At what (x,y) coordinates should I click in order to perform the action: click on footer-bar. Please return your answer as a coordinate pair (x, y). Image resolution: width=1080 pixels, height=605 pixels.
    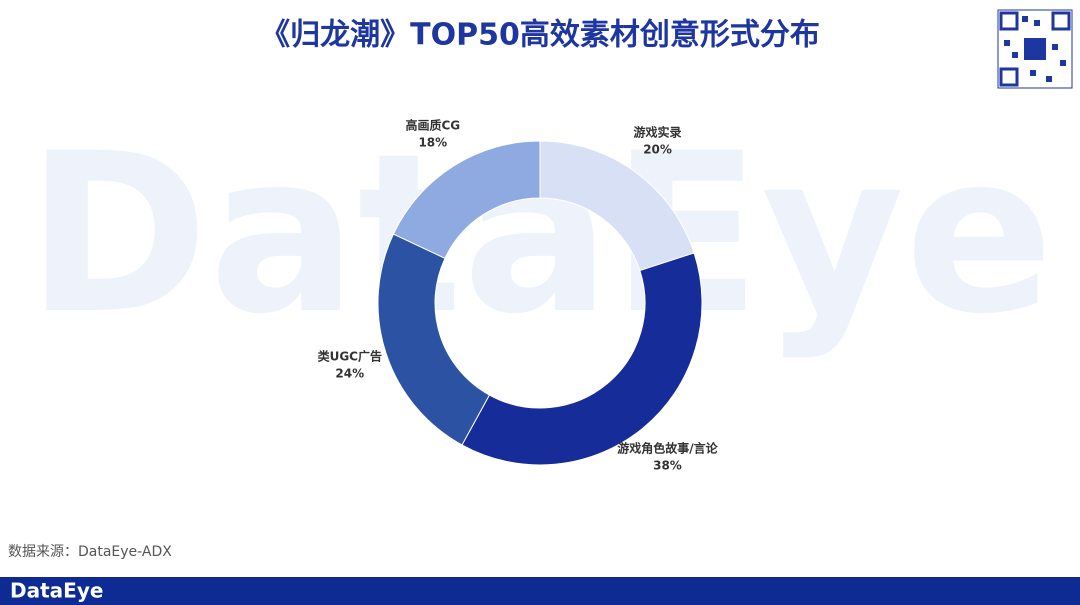
    Looking at the image, I should click on (540, 591).